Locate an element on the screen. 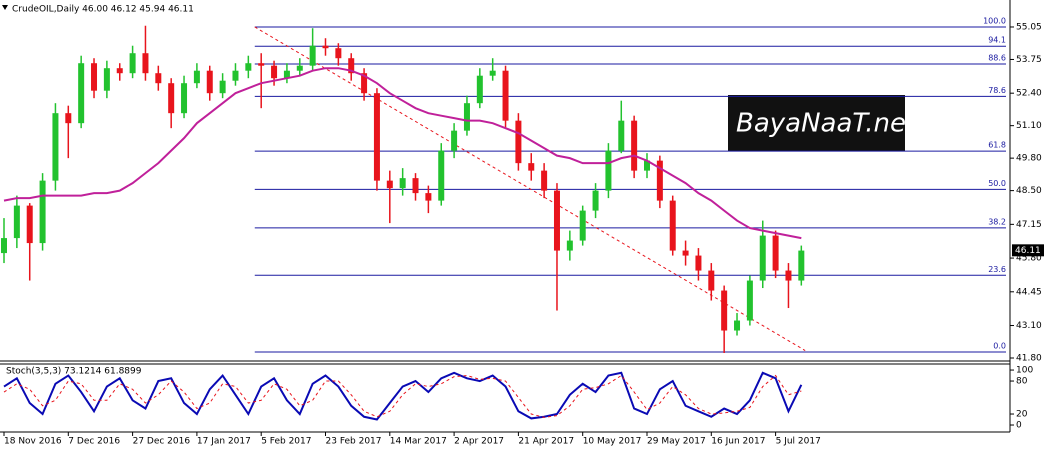 This screenshot has height=452, width=1053. x-tick-label: 10 May 2017 is located at coordinates (612, 442).